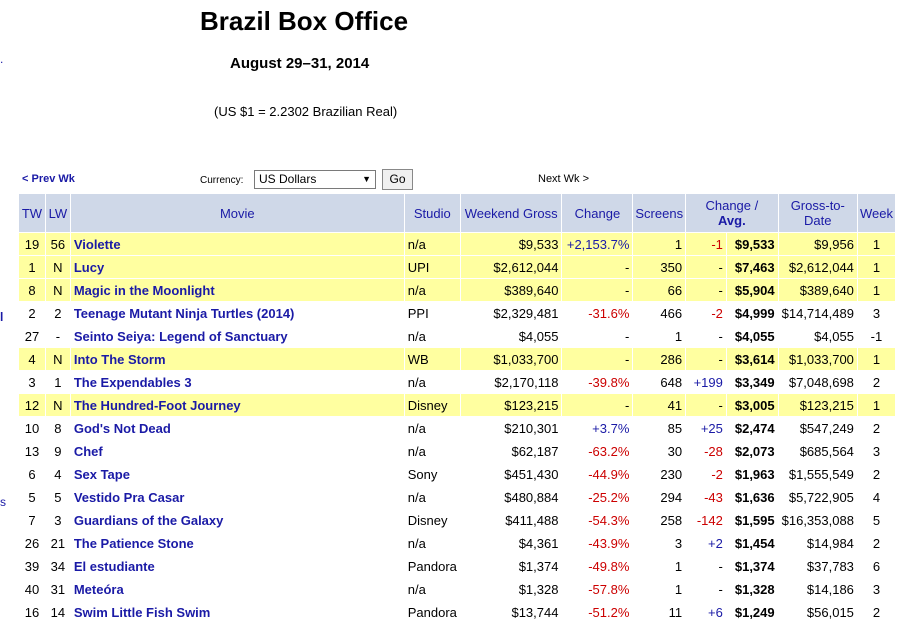 The width and height of the screenshot is (908, 630). Describe the element at coordinates (237, 428) in the screenshot. I see `movie-link: God's Not Dead` at that location.